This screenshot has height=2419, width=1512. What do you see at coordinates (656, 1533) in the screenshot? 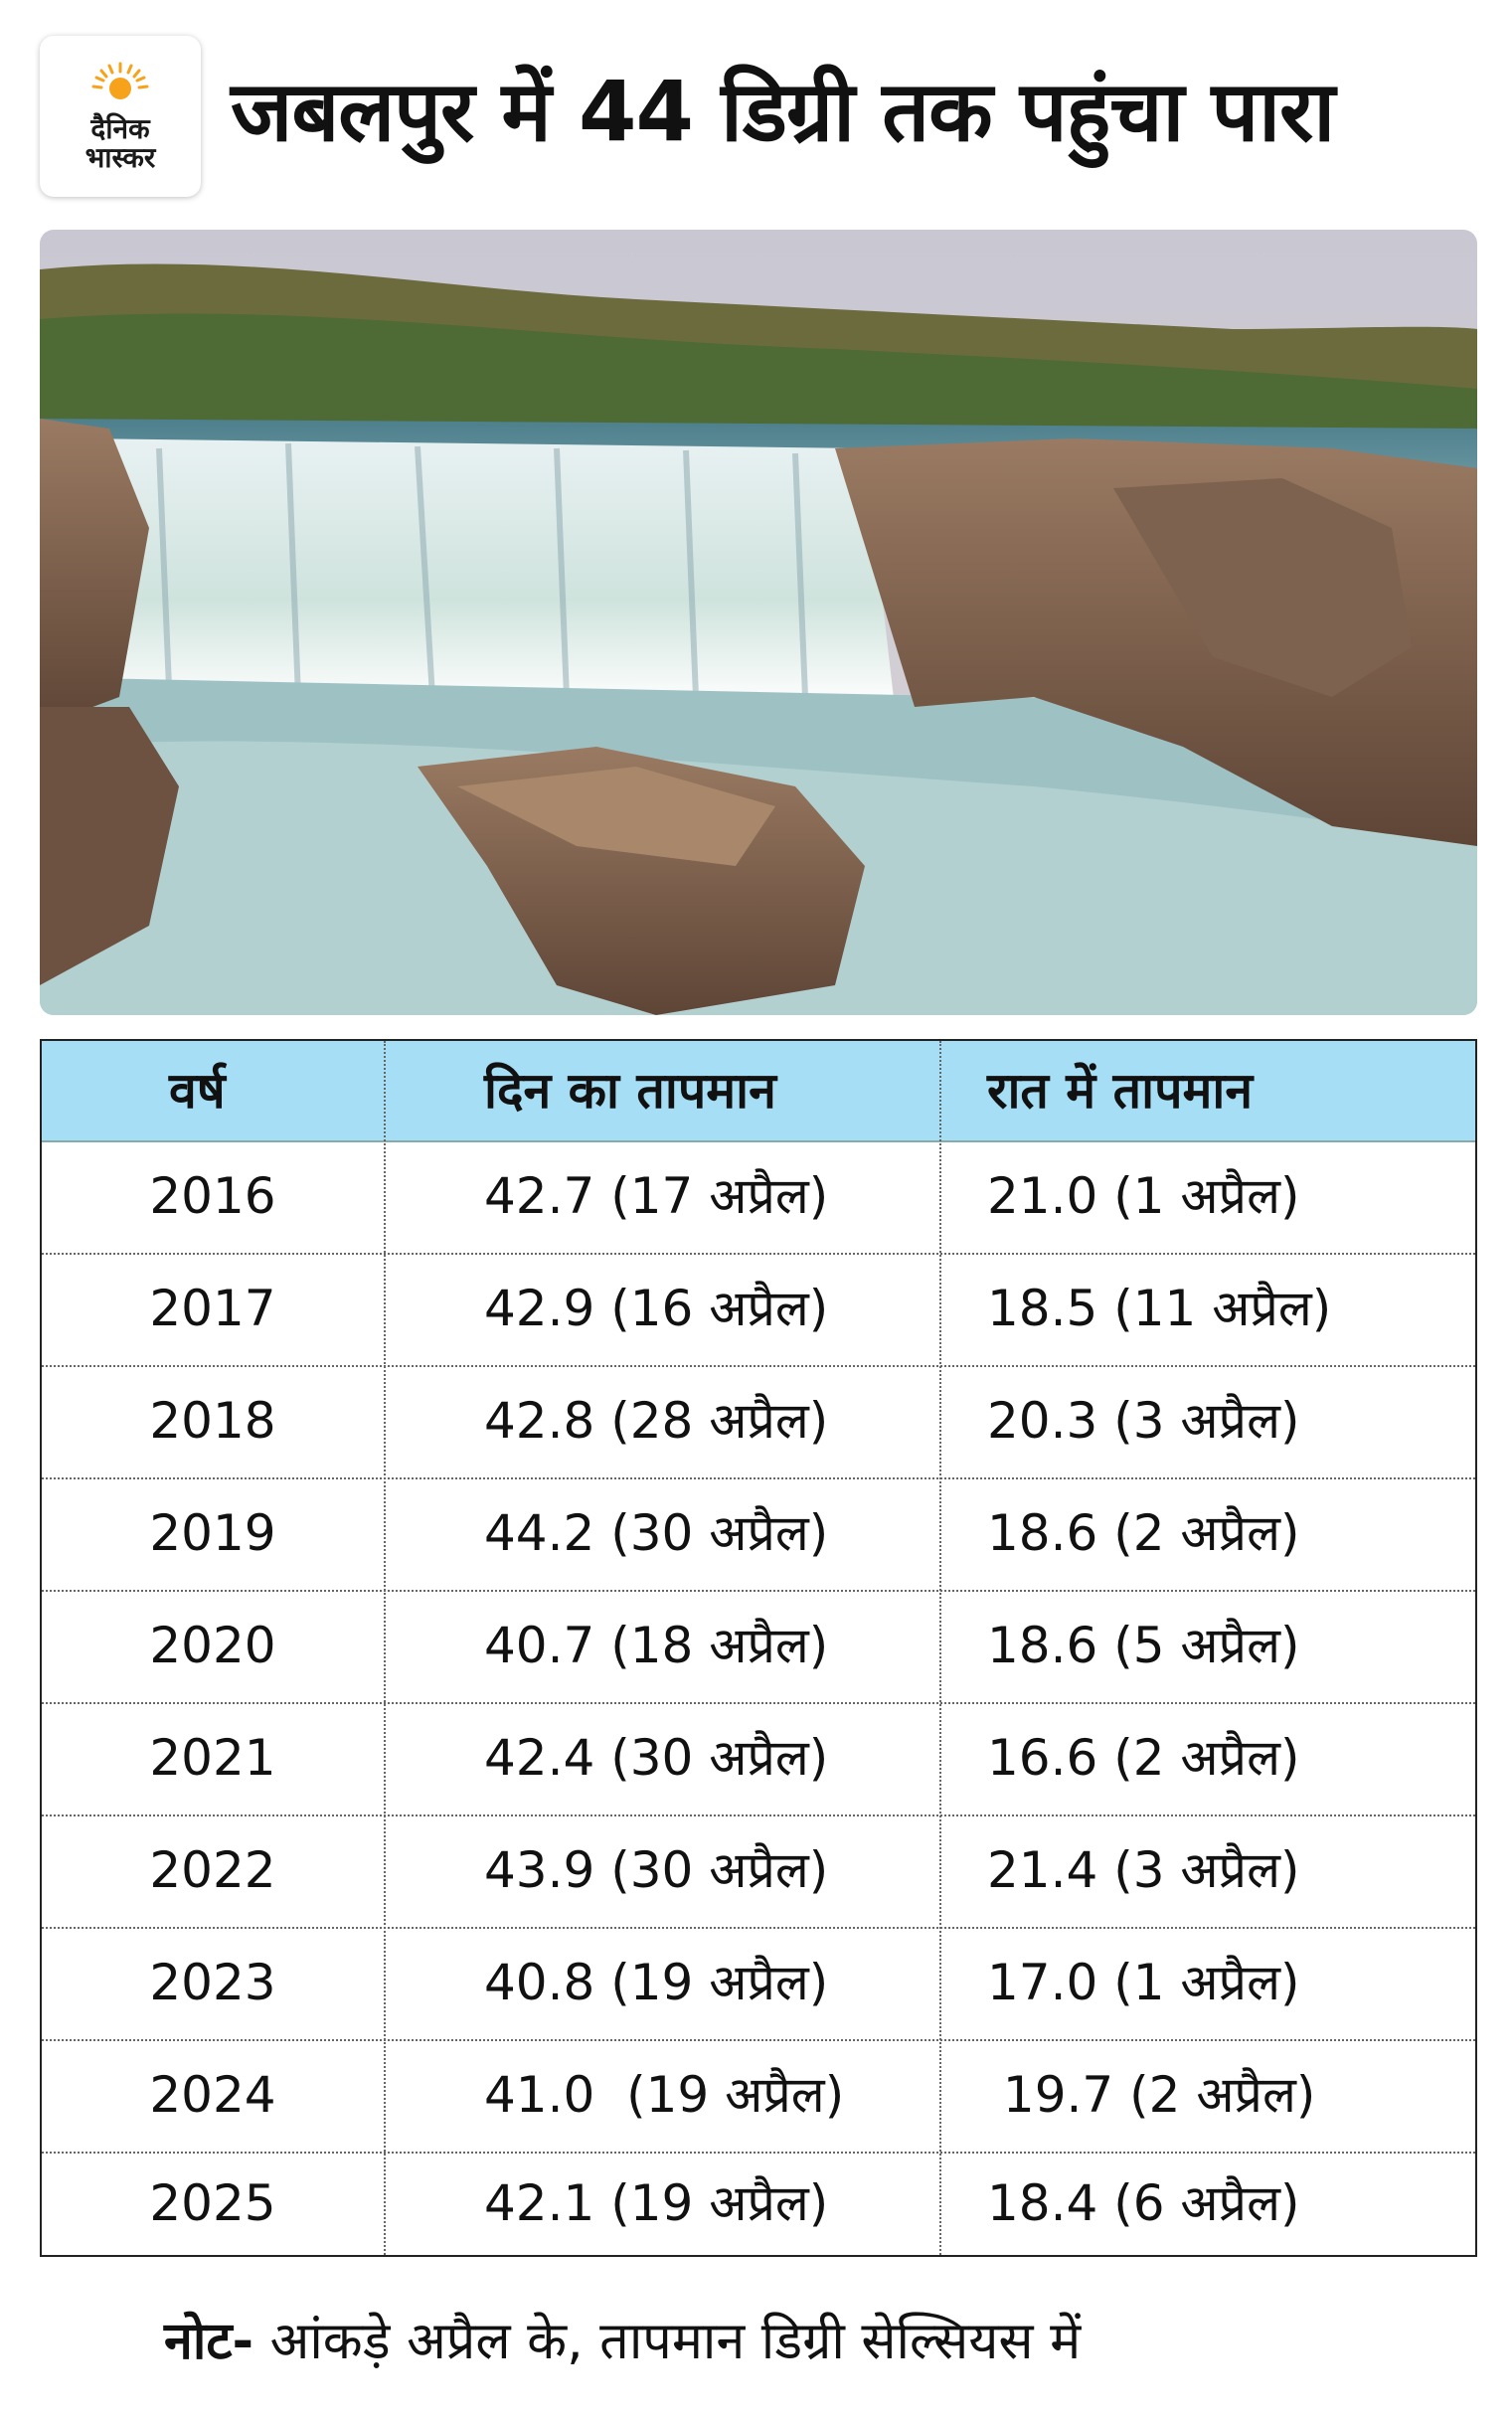
I see `cell-day-temp: 44.2 (30 अप्रैल)` at bounding box center [656, 1533].